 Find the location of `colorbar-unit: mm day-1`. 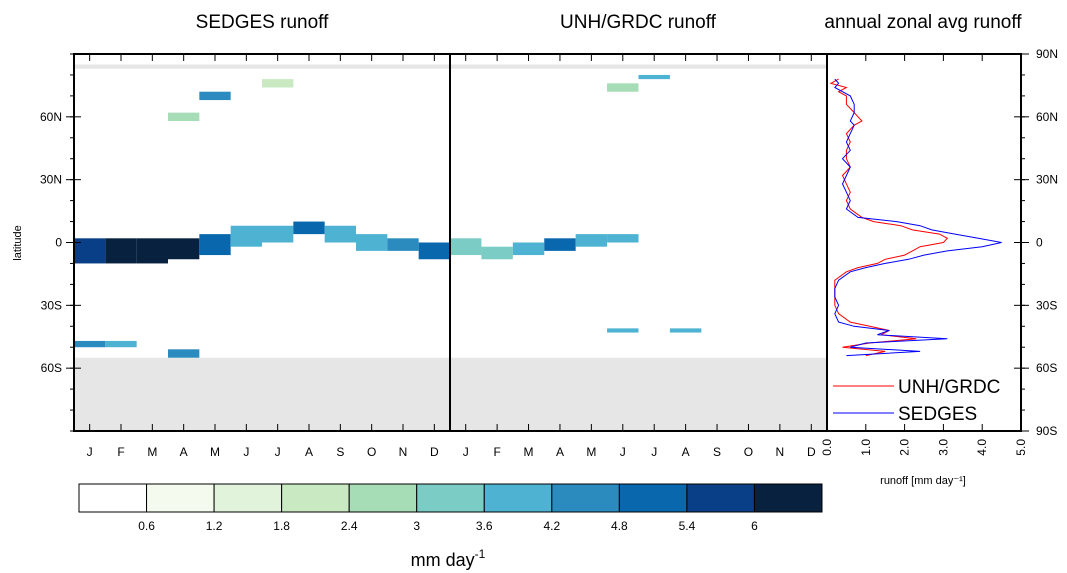

colorbar-unit: mm day-1 is located at coordinates (448, 558).